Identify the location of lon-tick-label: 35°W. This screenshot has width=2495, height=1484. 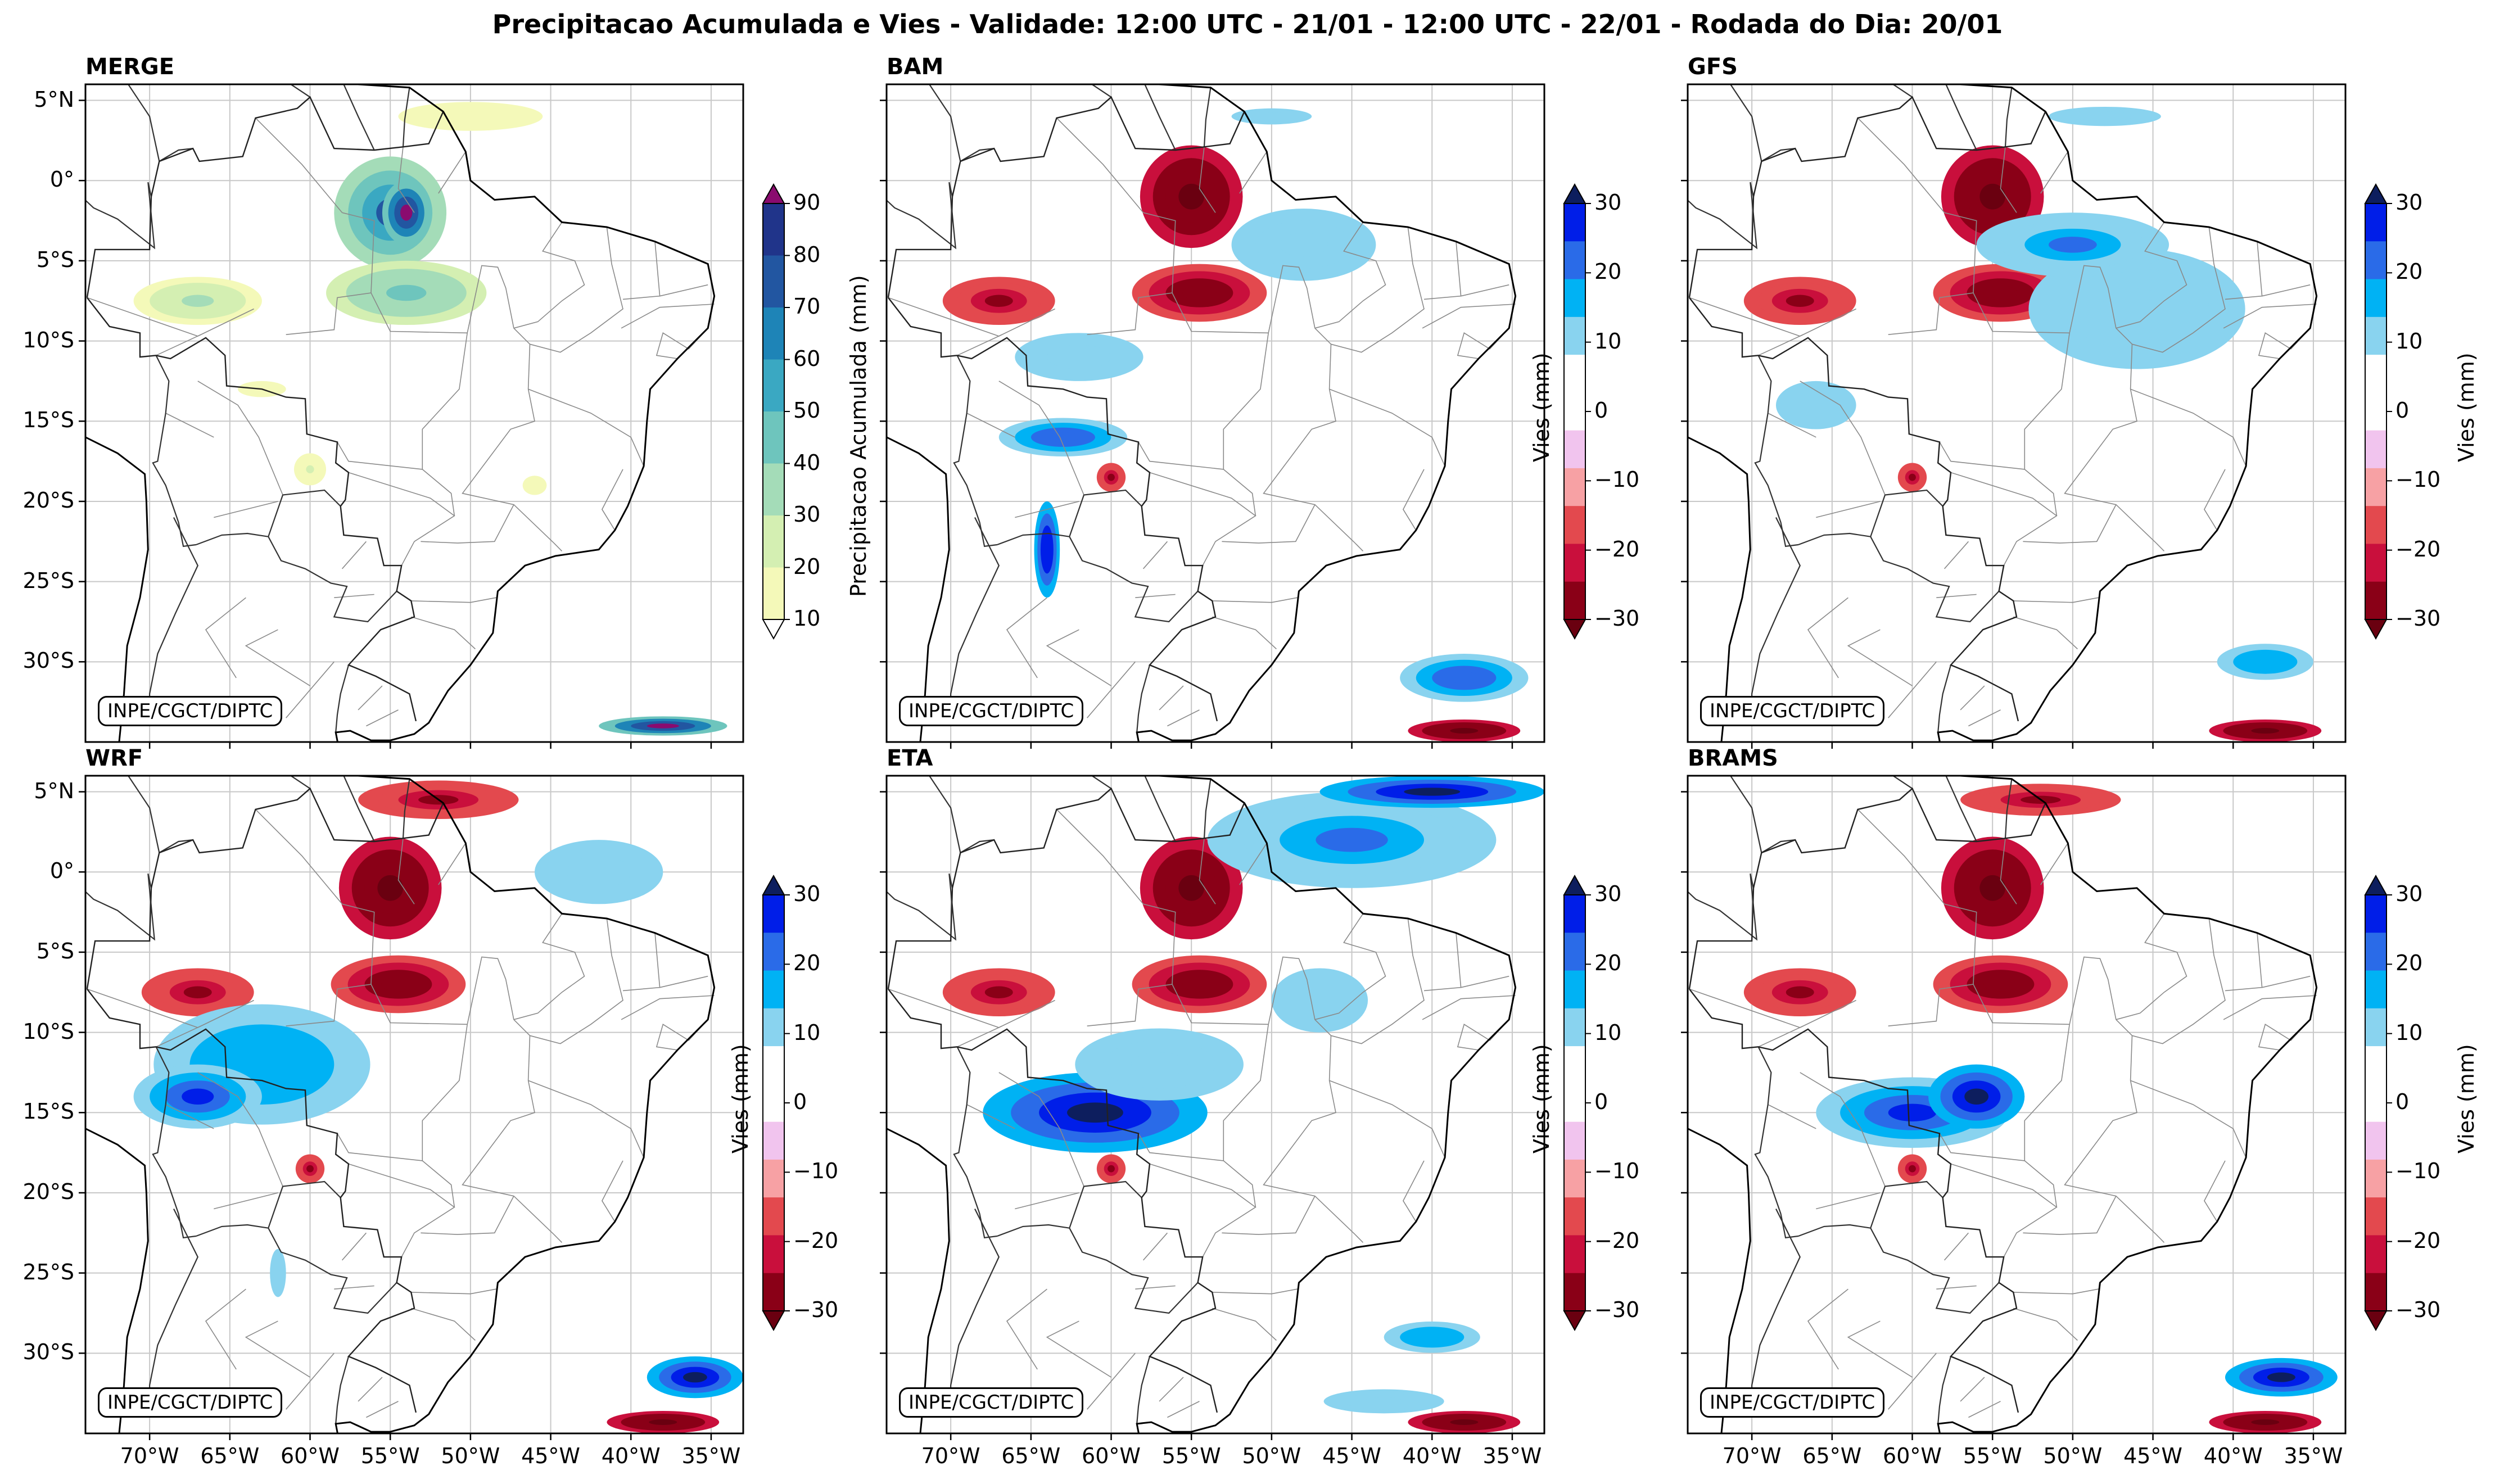
(711, 1456).